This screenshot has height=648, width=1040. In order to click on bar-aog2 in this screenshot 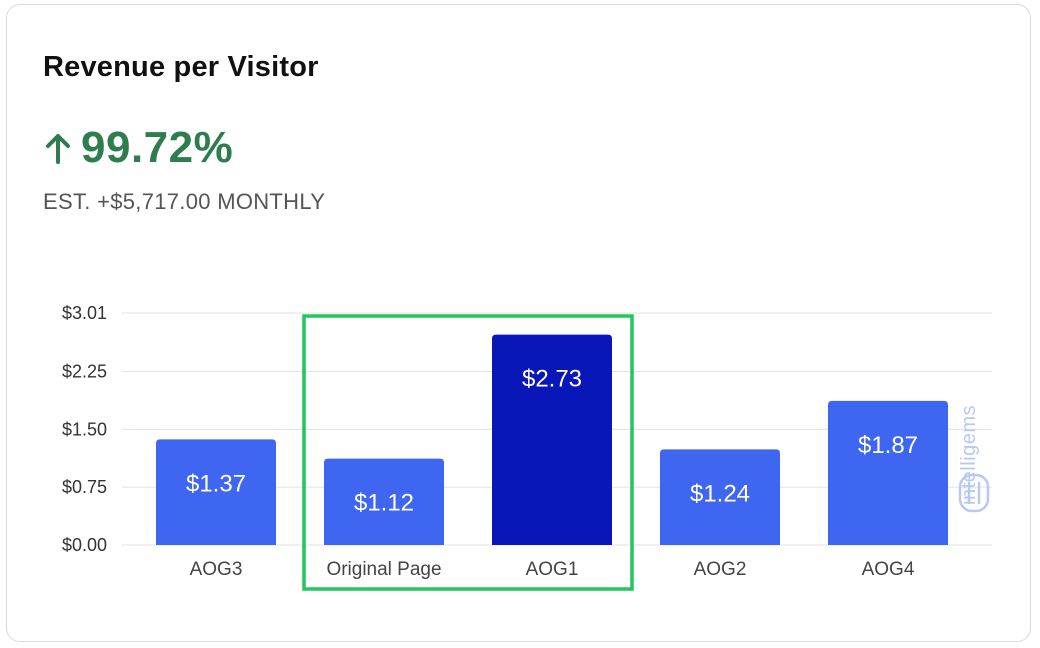, I will do `click(720, 497)`.